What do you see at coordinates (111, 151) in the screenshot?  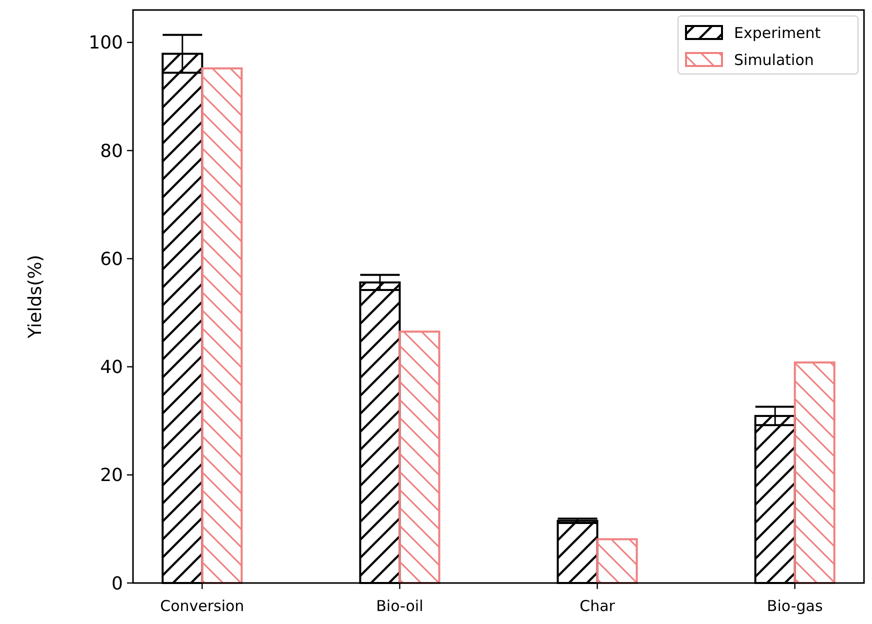 I see `y-tick-label: 80` at bounding box center [111, 151].